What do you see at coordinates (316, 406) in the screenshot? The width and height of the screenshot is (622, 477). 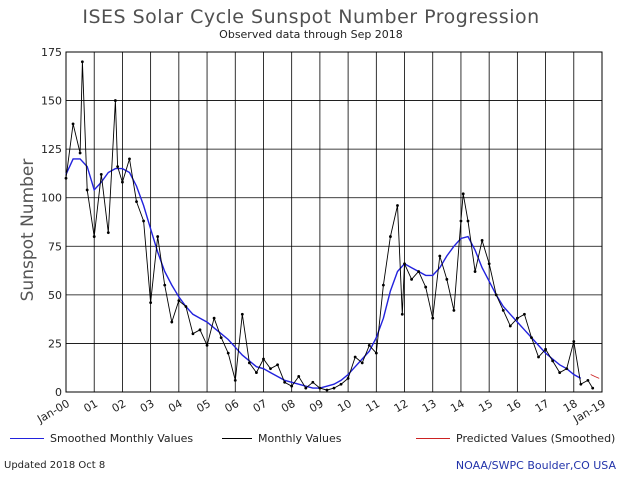 I see `x-tick-label-2009: 09` at bounding box center [316, 406].